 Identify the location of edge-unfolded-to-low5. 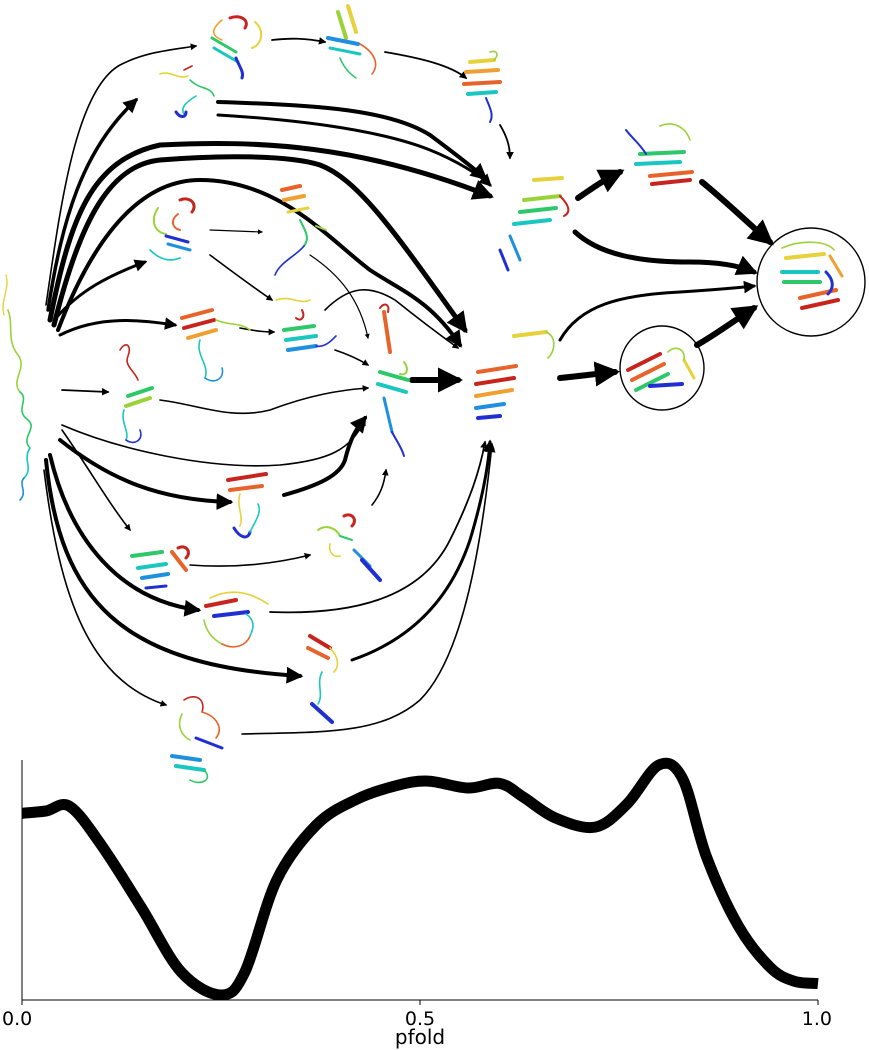
(174, 571).